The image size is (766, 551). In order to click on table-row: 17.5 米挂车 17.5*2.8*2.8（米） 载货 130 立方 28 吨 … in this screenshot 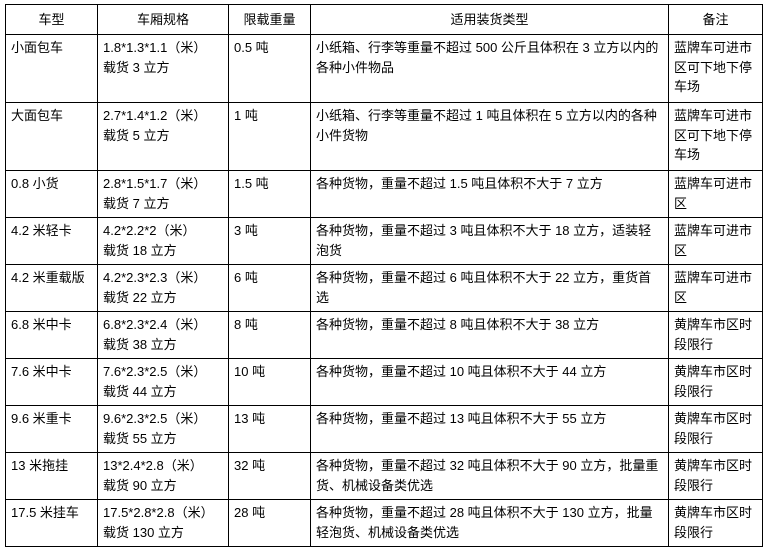, I will do `click(384, 523)`.